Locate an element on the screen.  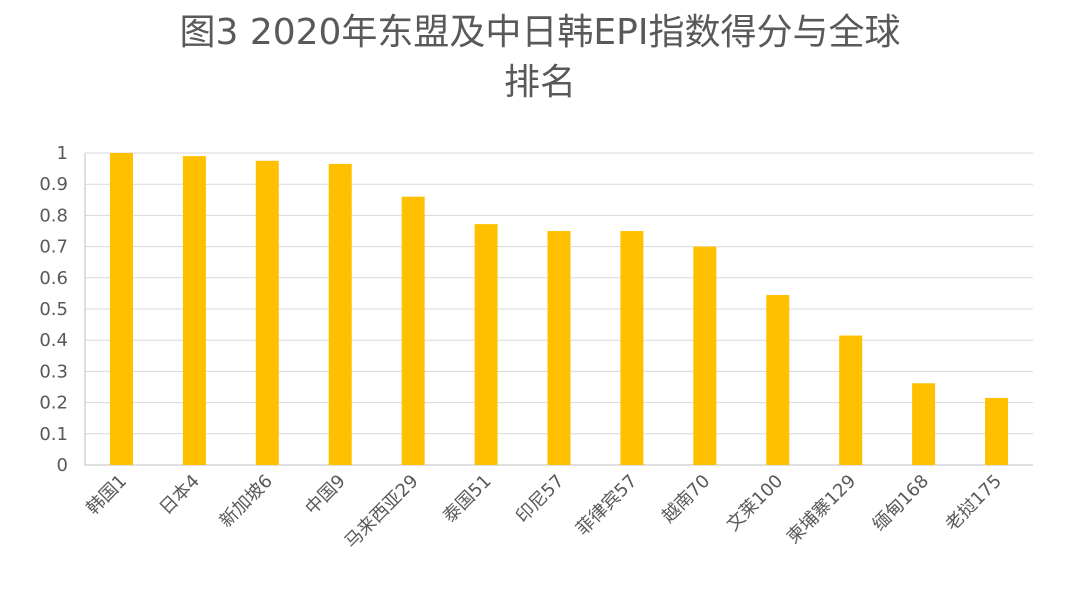
x-tick-label: 柬埔寨129 is located at coordinates (821, 509).